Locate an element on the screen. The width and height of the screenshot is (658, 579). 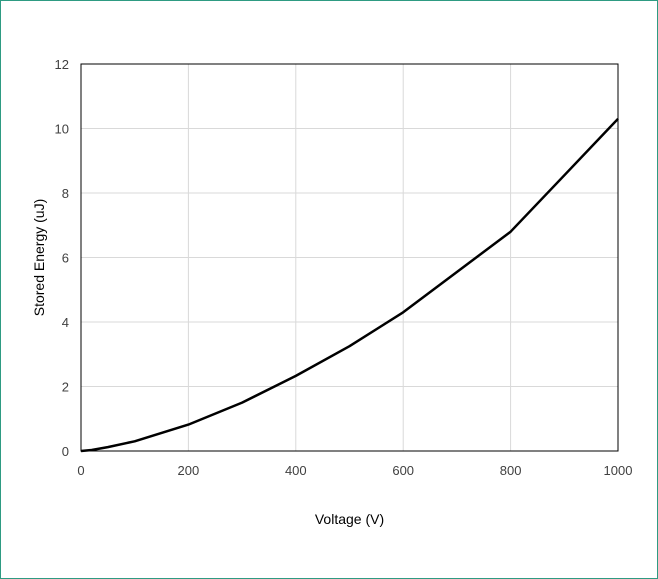
y-tick-labels: 0 2 4 6 8 10 12 is located at coordinates (62, 258).